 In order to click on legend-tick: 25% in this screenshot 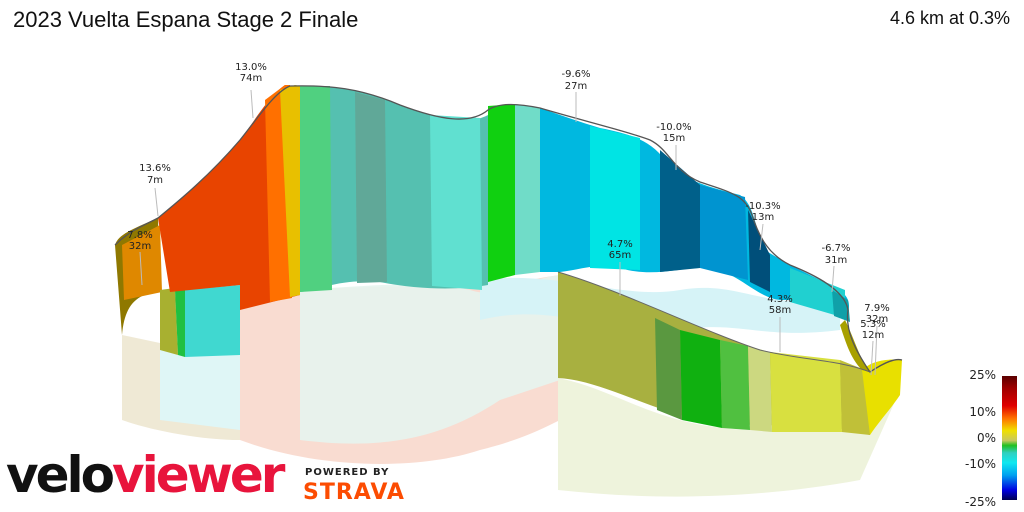, I will do `click(982, 375)`.